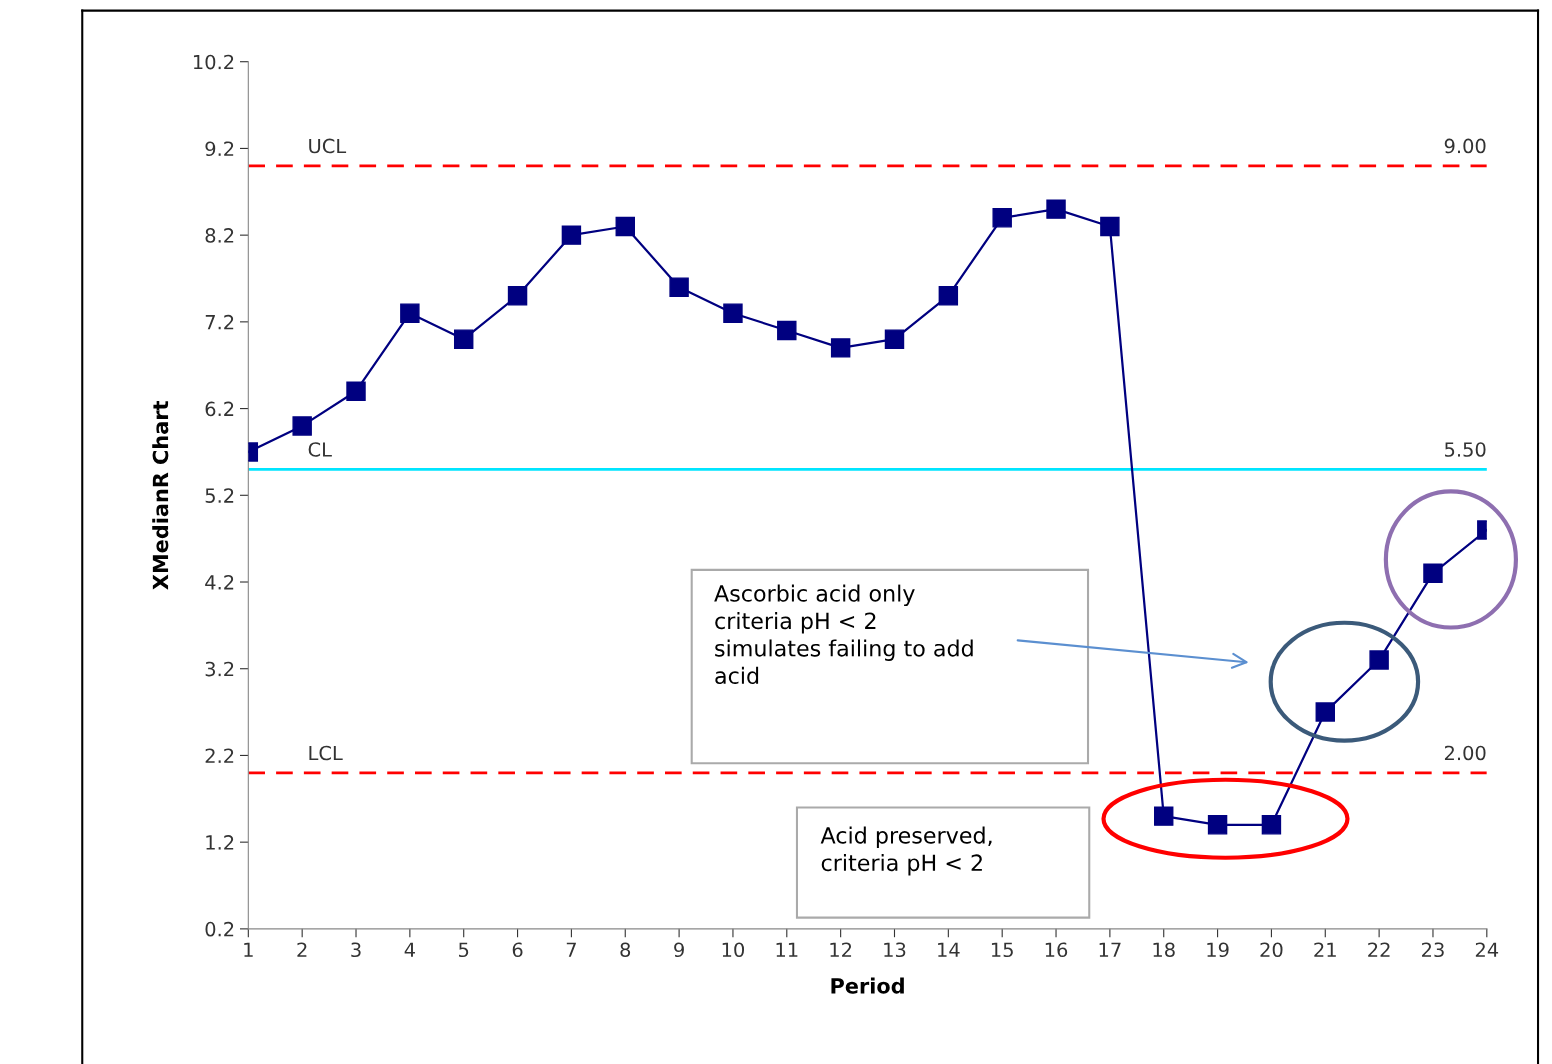  Describe the element at coordinates (356, 950) in the screenshot. I see `x-tick-label: 3` at that location.